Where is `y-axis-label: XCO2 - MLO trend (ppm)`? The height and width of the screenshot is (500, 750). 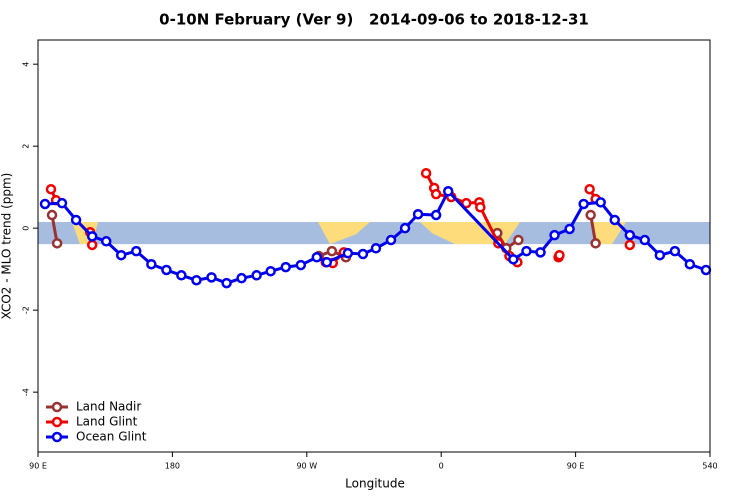 y-axis-label: XCO2 - MLO trend (ppm) is located at coordinates (7, 246).